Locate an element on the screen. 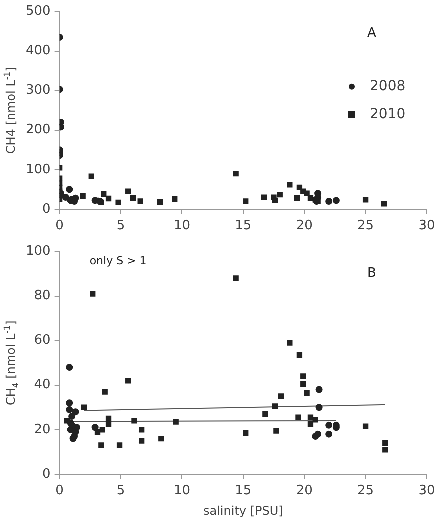 Image resolution: width=441 pixels, height=521 pixels. y-tick-label: 500 is located at coordinates (38, 12).